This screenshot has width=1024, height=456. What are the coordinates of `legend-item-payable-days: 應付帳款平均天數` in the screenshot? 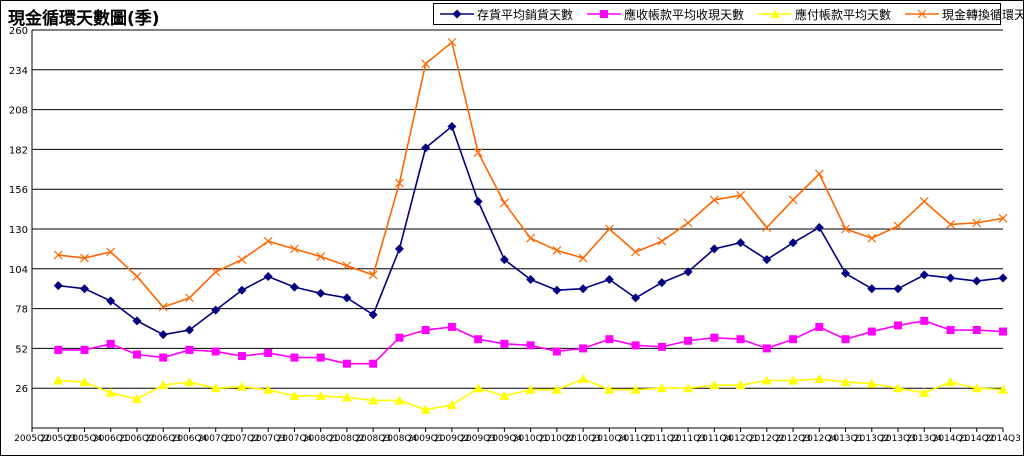 It's located at (824, 14).